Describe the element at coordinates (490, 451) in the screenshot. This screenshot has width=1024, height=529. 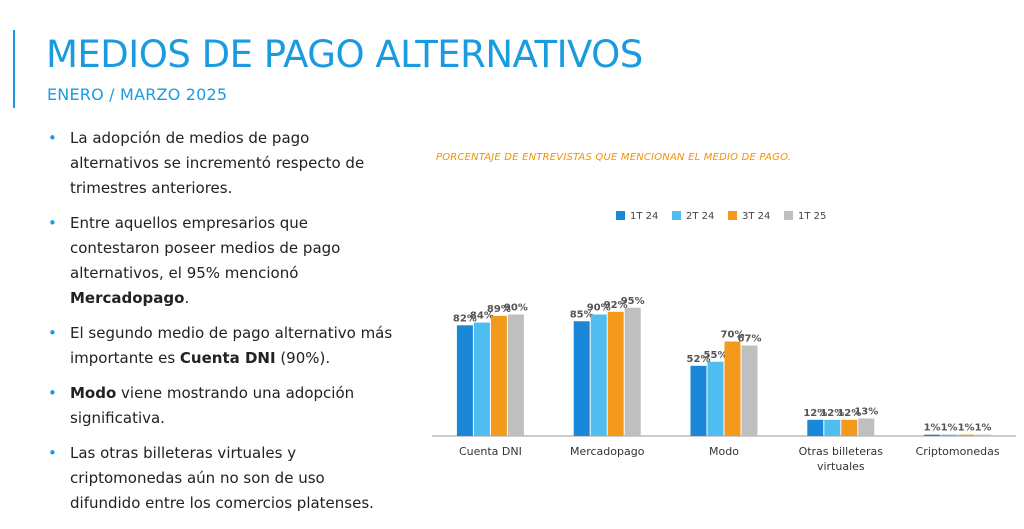
I see `category-label: Cuenta DNI` at that location.